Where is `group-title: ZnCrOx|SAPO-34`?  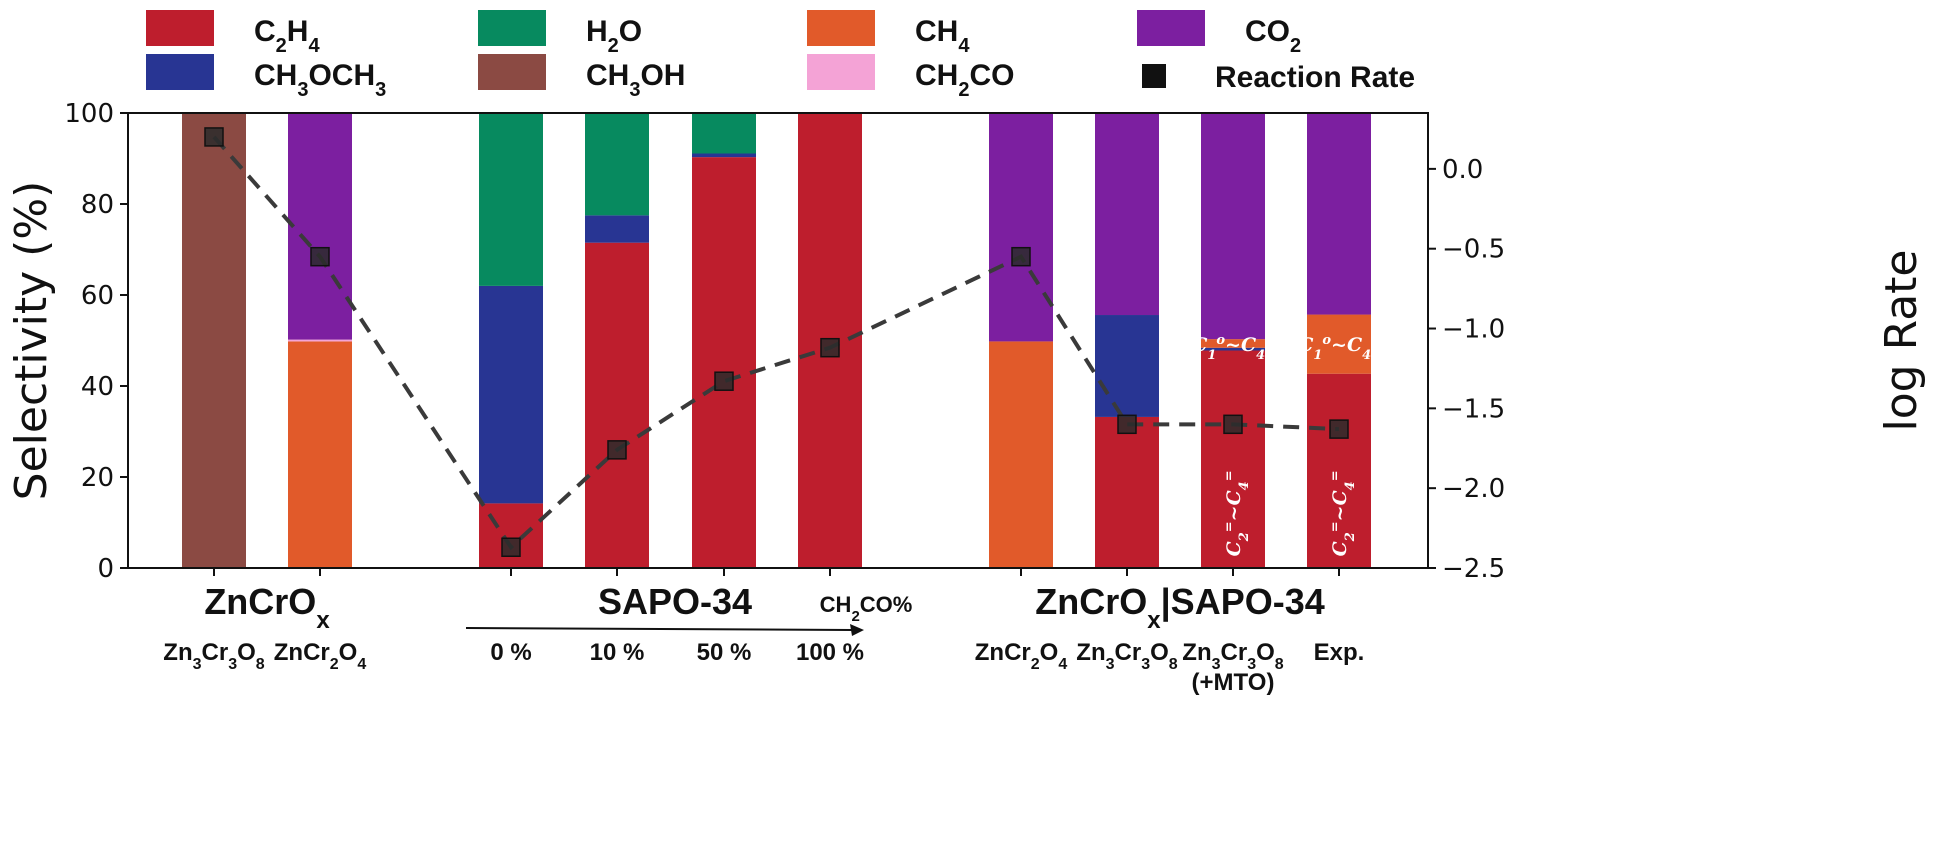
group-title: ZnCrOx|SAPO-34 is located at coordinates (1180, 607).